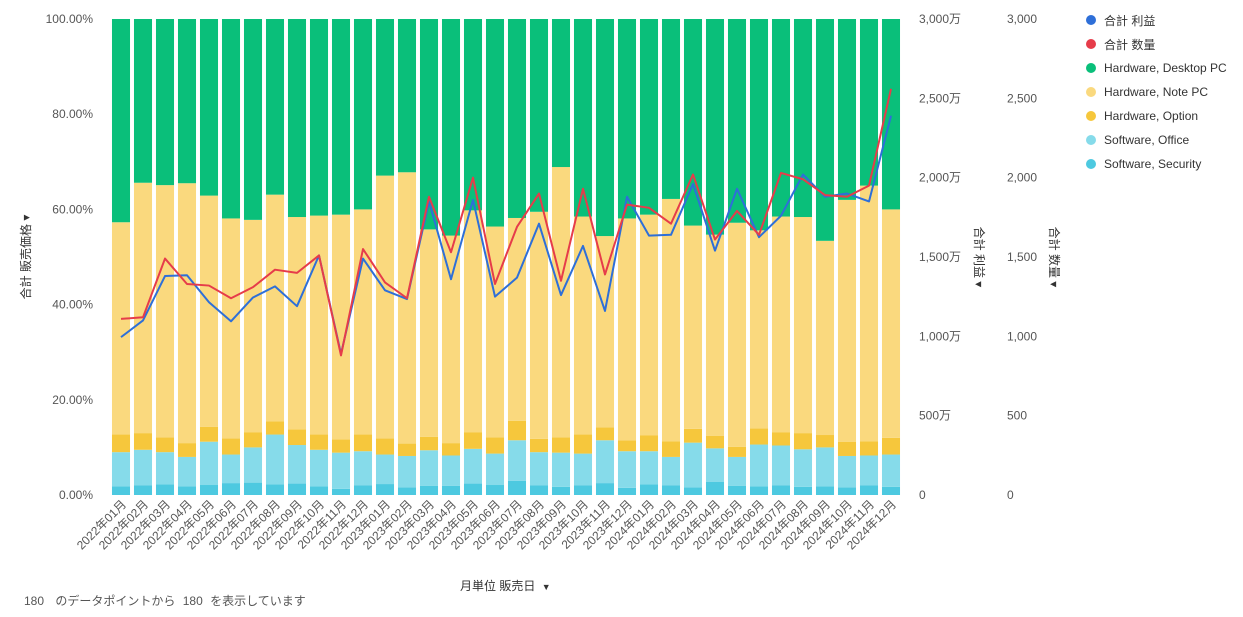 The image size is (1243, 617). What do you see at coordinates (505, 585) in the screenshot?
I see `x-axis-title-button: 月単位 販売日 ▼` at bounding box center [505, 585].